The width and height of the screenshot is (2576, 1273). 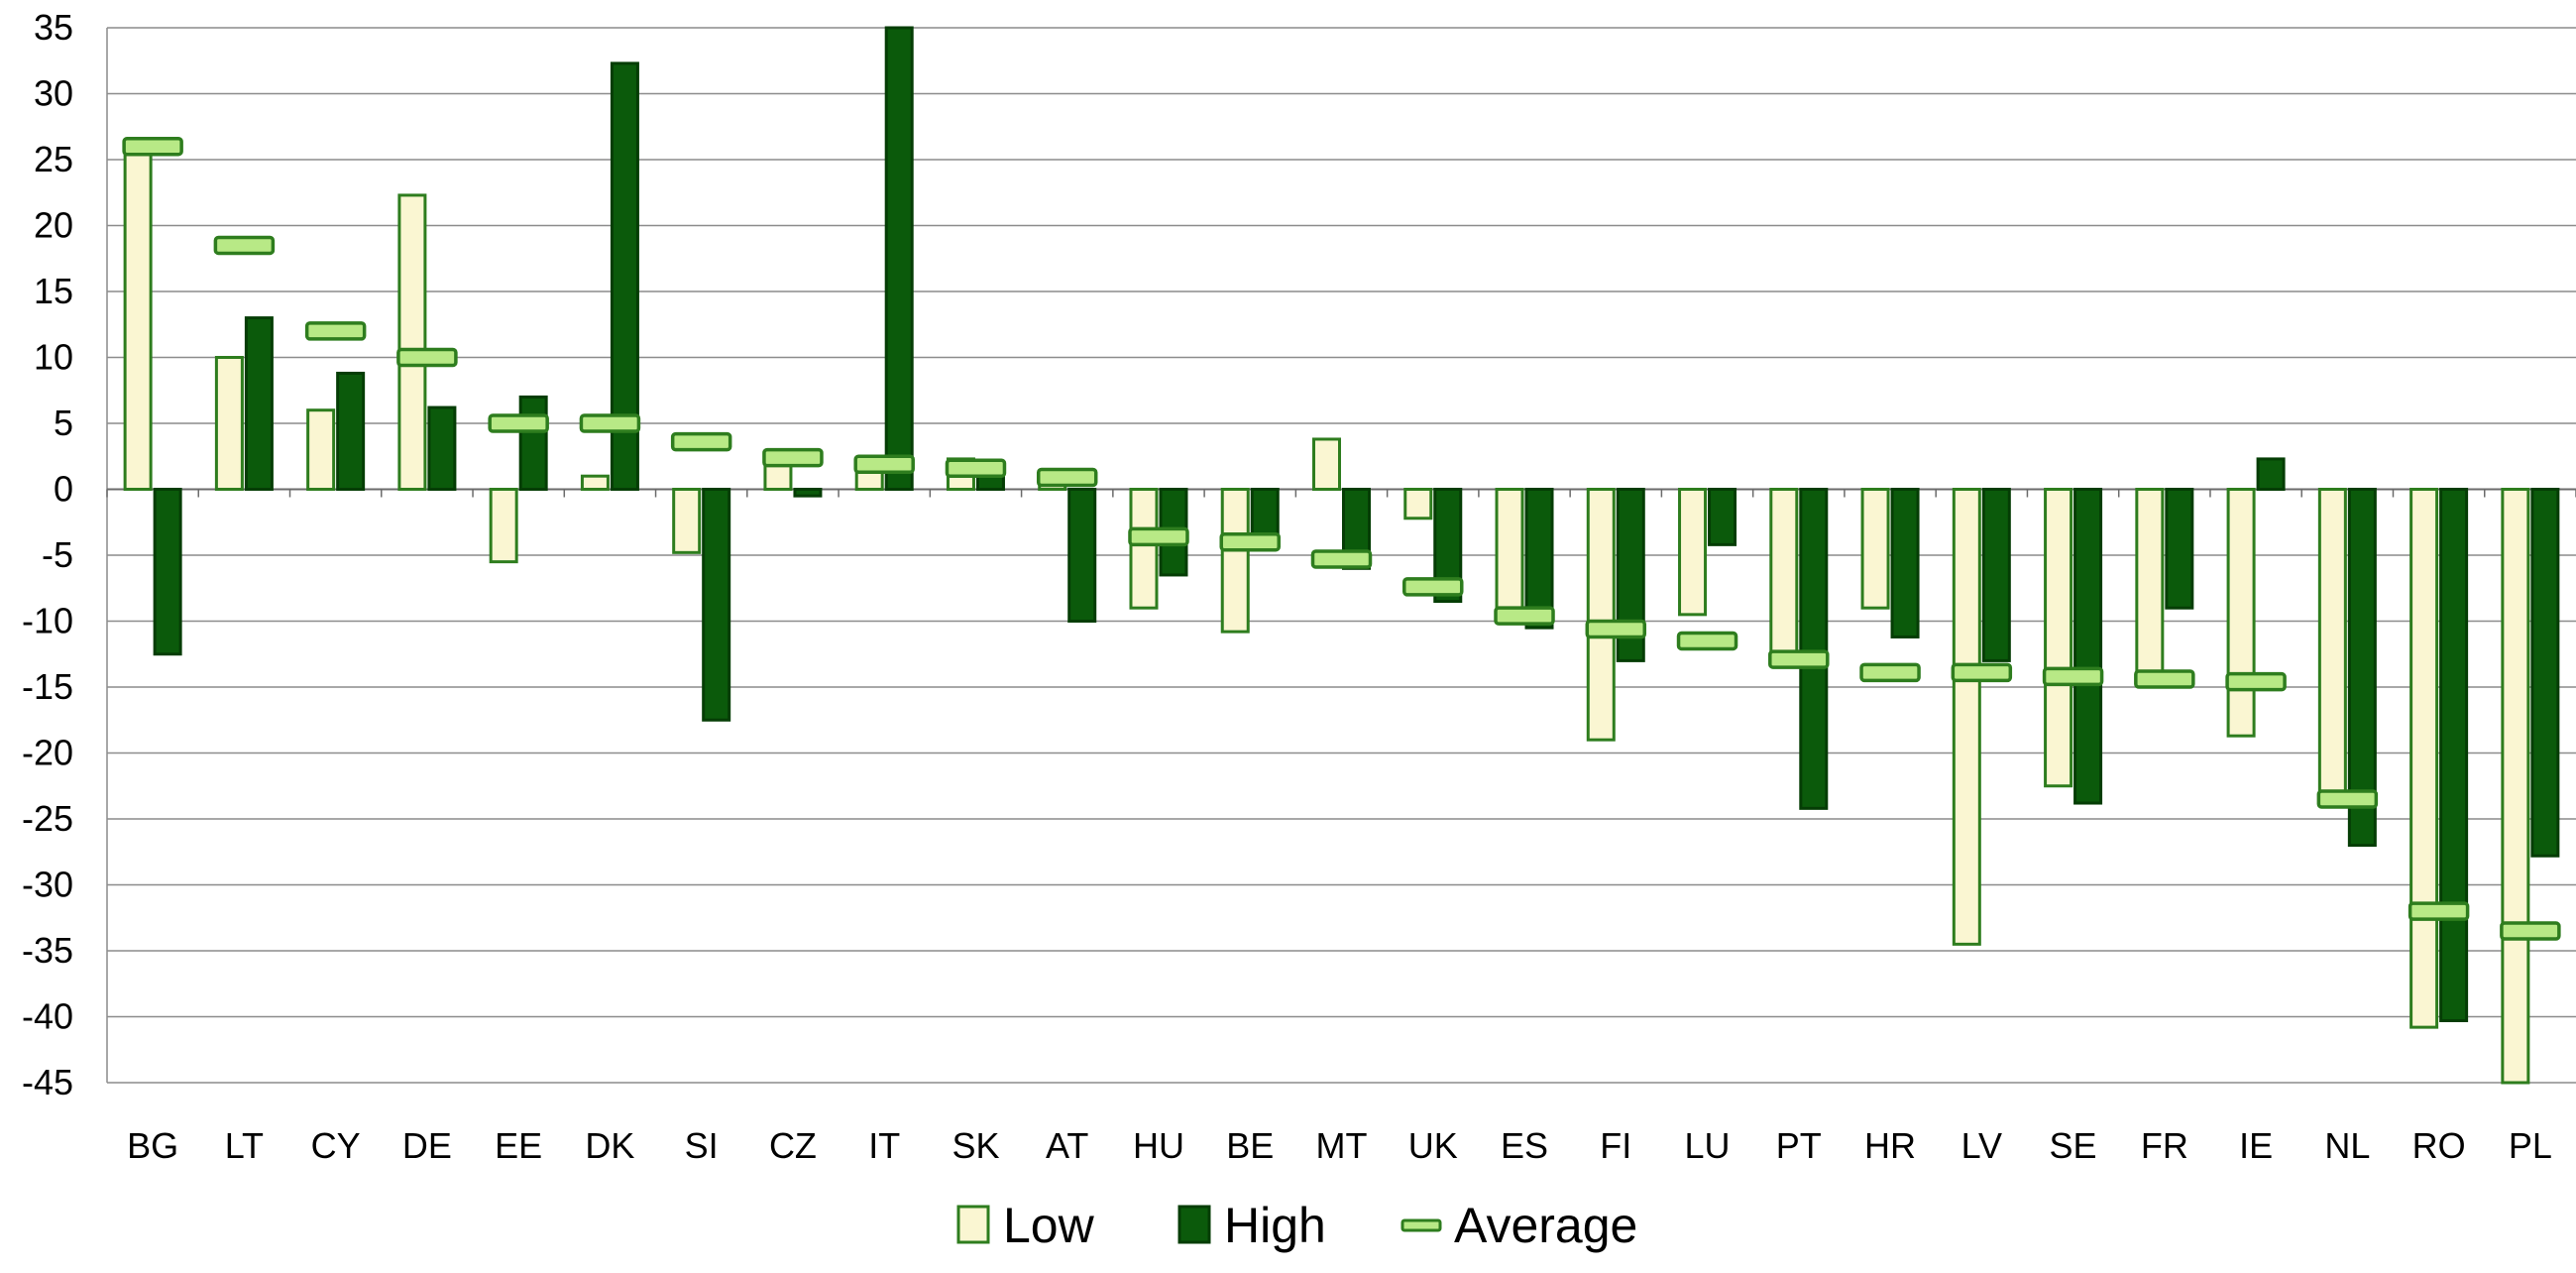 I want to click on x-tick-label: BE, so click(x=1250, y=1146).